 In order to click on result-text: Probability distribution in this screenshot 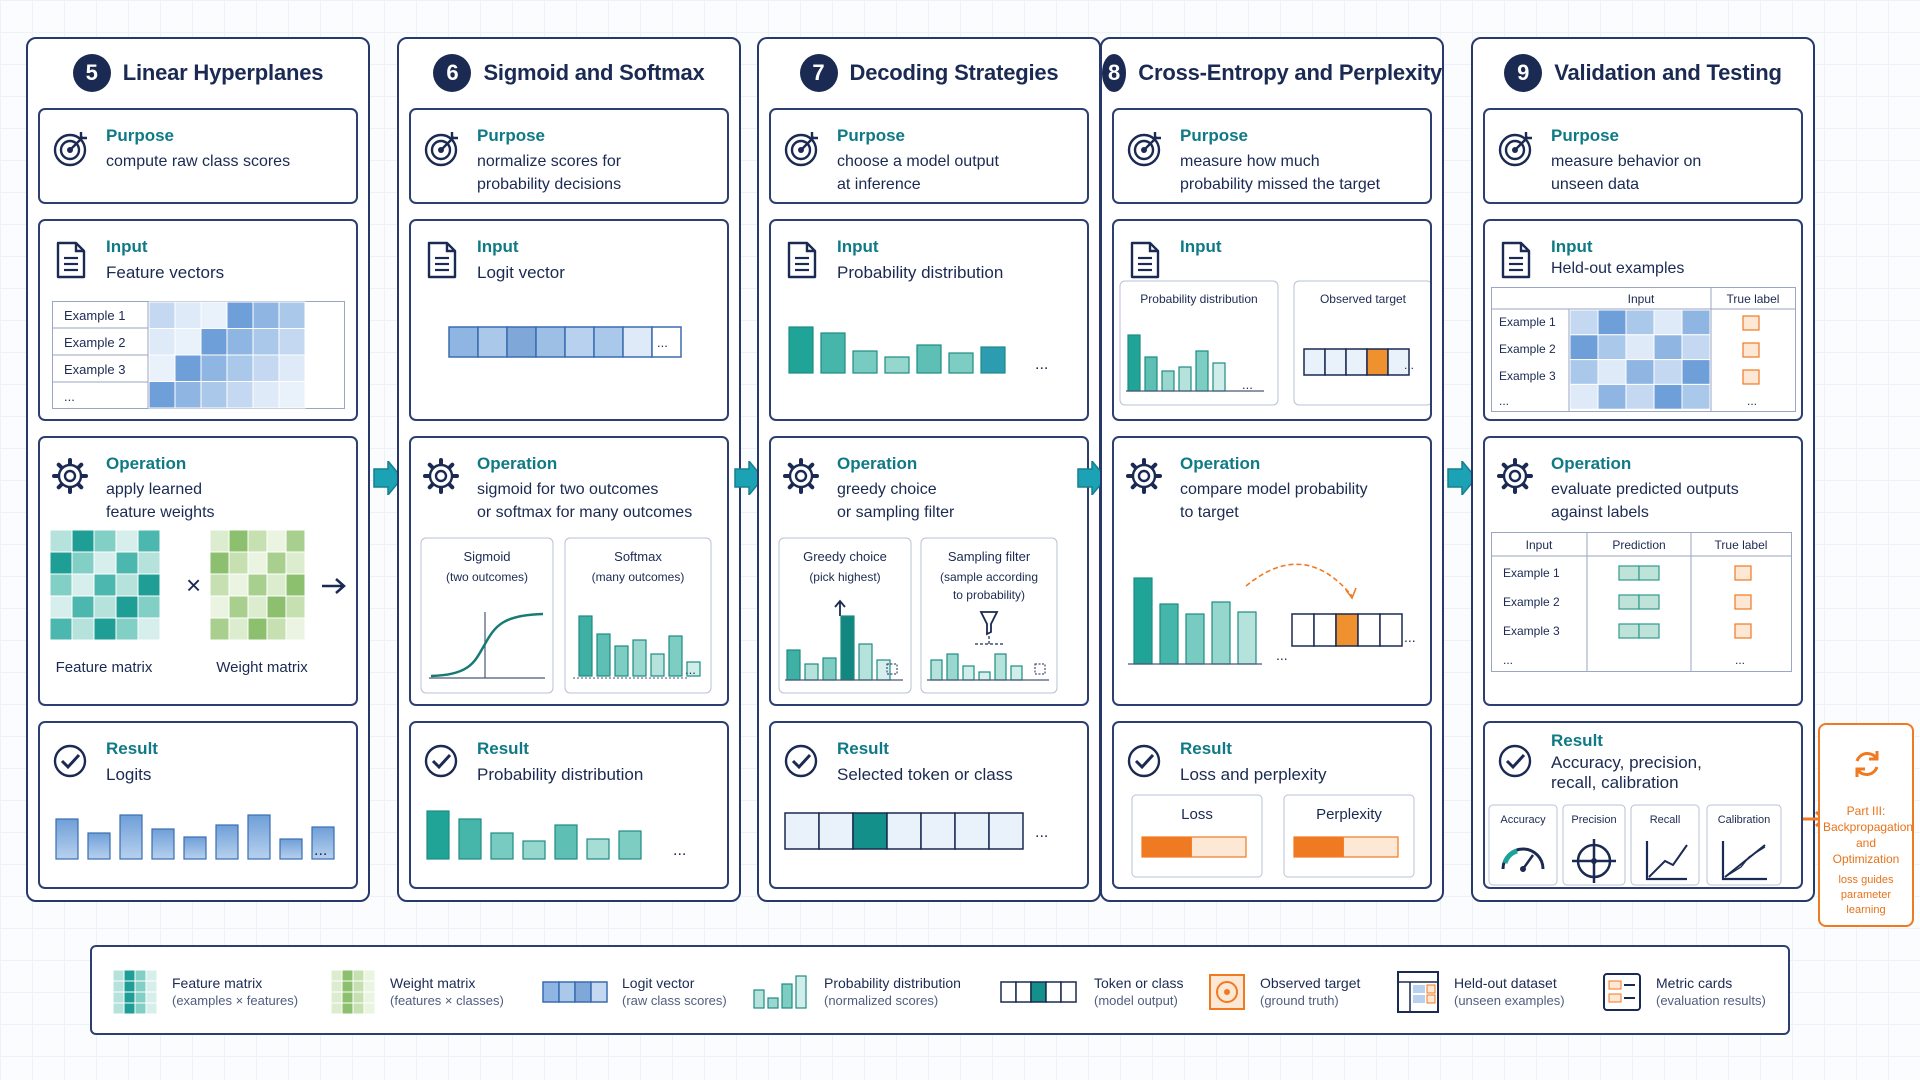, I will do `click(560, 774)`.